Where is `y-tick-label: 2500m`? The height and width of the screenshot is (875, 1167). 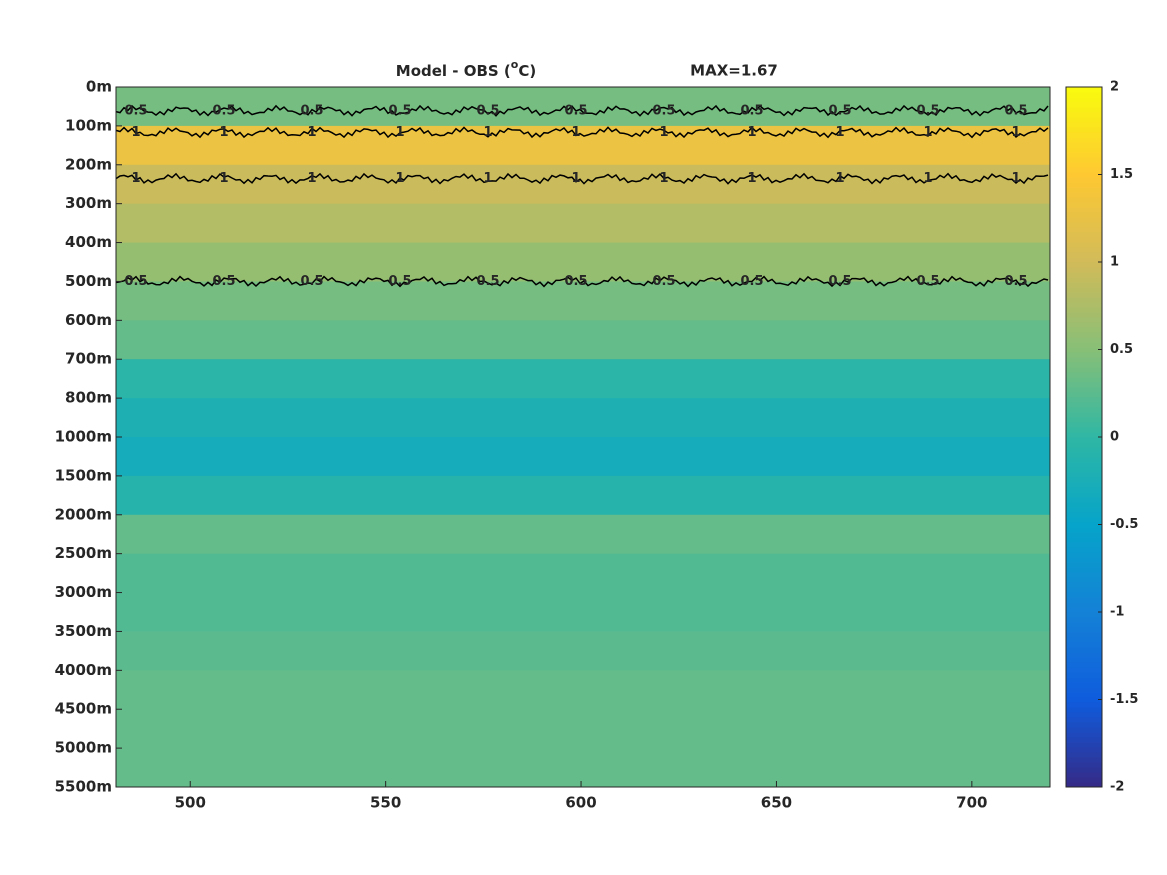 y-tick-label: 2500m is located at coordinates (83, 553).